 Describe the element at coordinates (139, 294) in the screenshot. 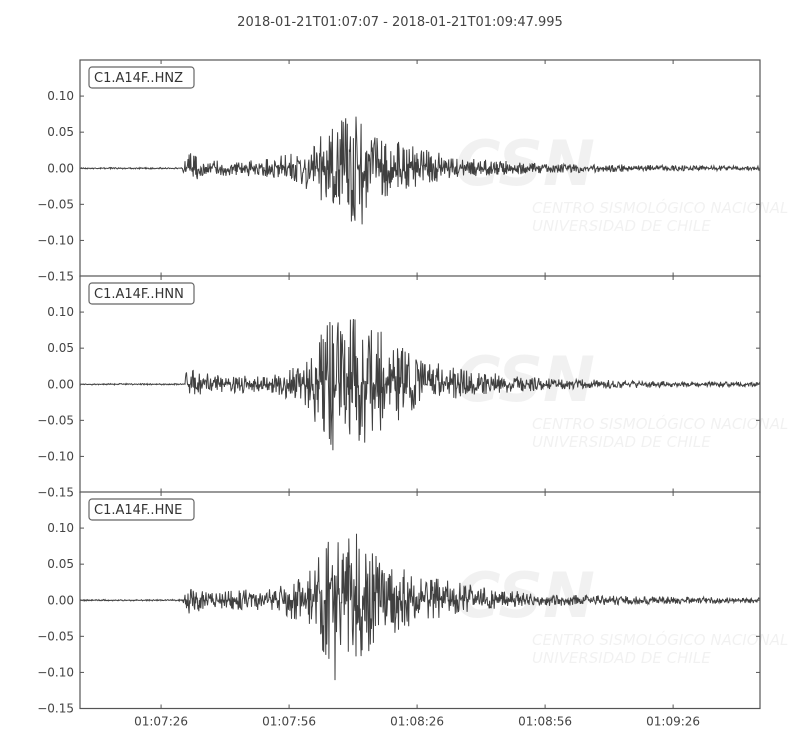

I see `trace-label: C1.A14F..HNN` at that location.